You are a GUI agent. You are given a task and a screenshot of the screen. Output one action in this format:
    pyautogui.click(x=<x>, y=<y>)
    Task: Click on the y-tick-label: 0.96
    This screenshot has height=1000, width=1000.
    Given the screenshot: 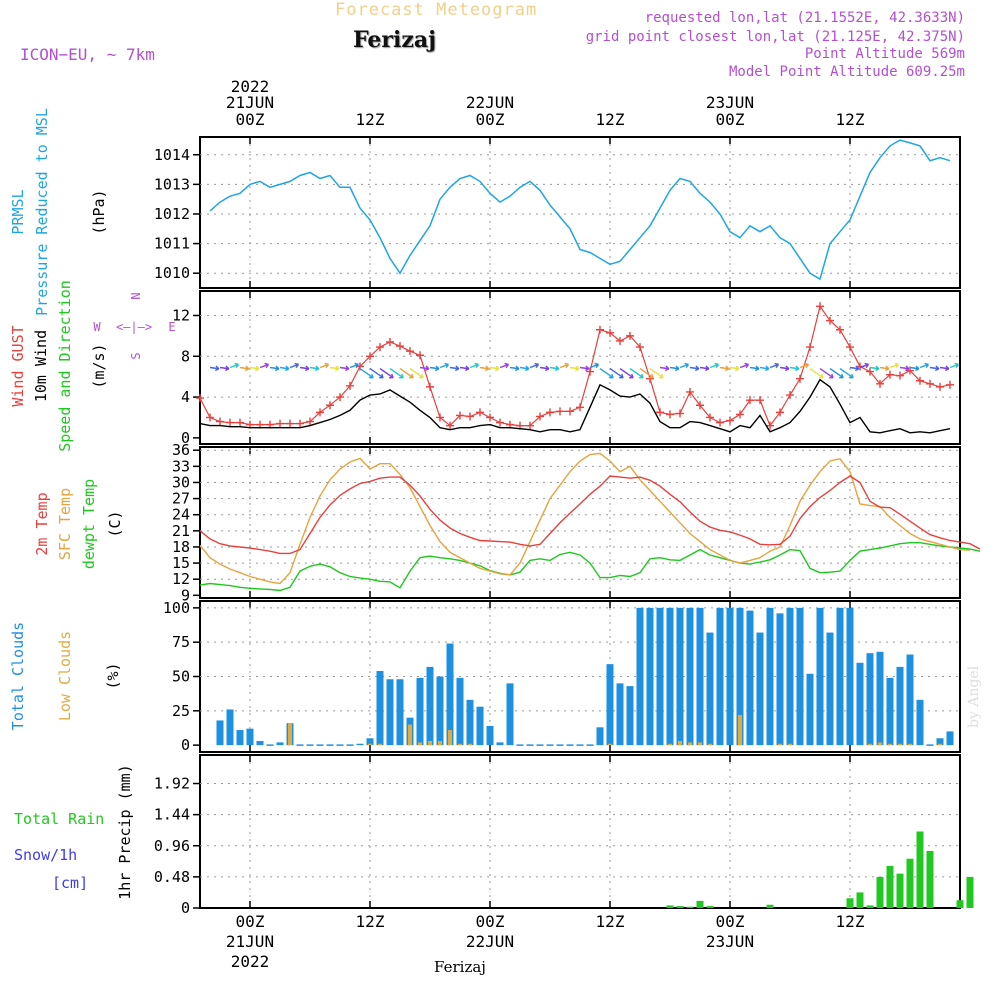 What is the action you would take?
    pyautogui.click(x=172, y=846)
    